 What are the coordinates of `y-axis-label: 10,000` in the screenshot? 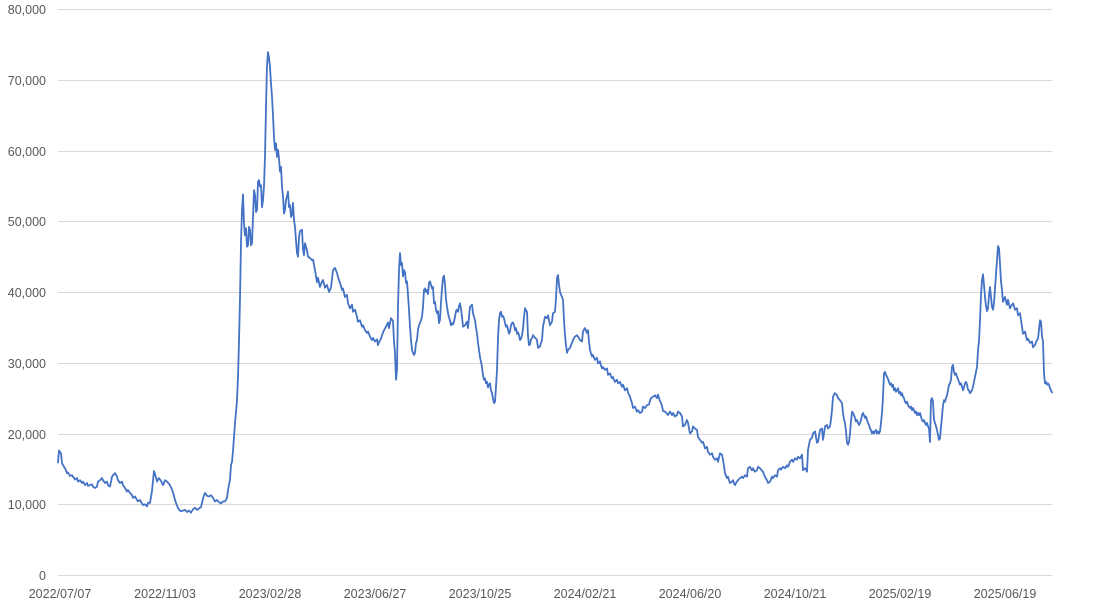 It's located at (27, 505).